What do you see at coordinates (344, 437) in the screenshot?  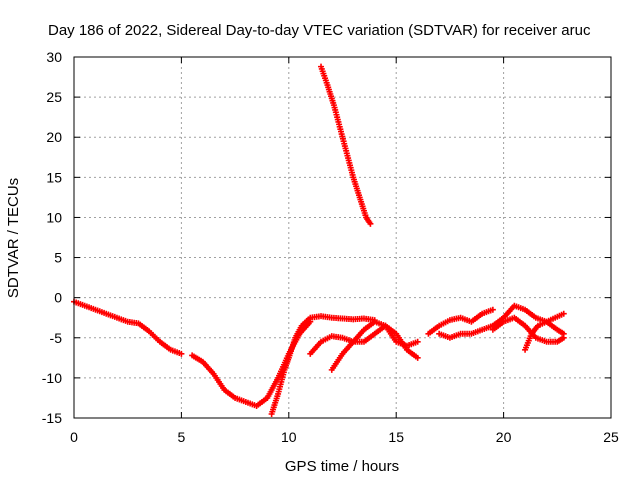 I see `x-tick-labels: 0 5 10 15 20 25` at bounding box center [344, 437].